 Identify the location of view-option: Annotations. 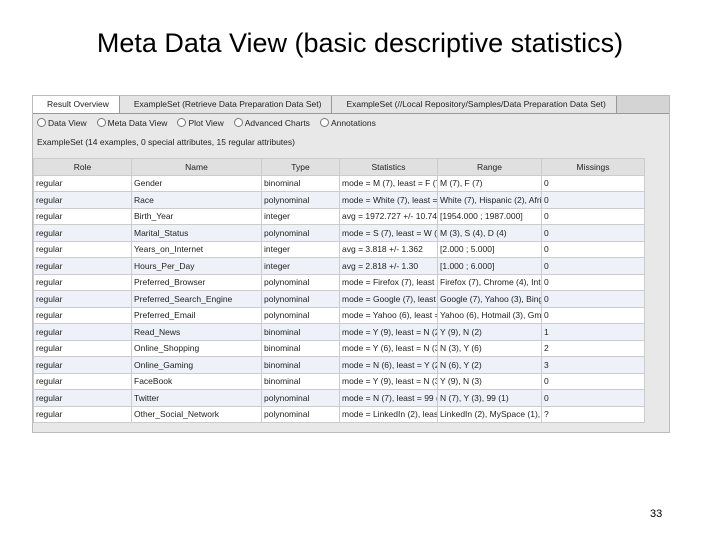
(348, 123).